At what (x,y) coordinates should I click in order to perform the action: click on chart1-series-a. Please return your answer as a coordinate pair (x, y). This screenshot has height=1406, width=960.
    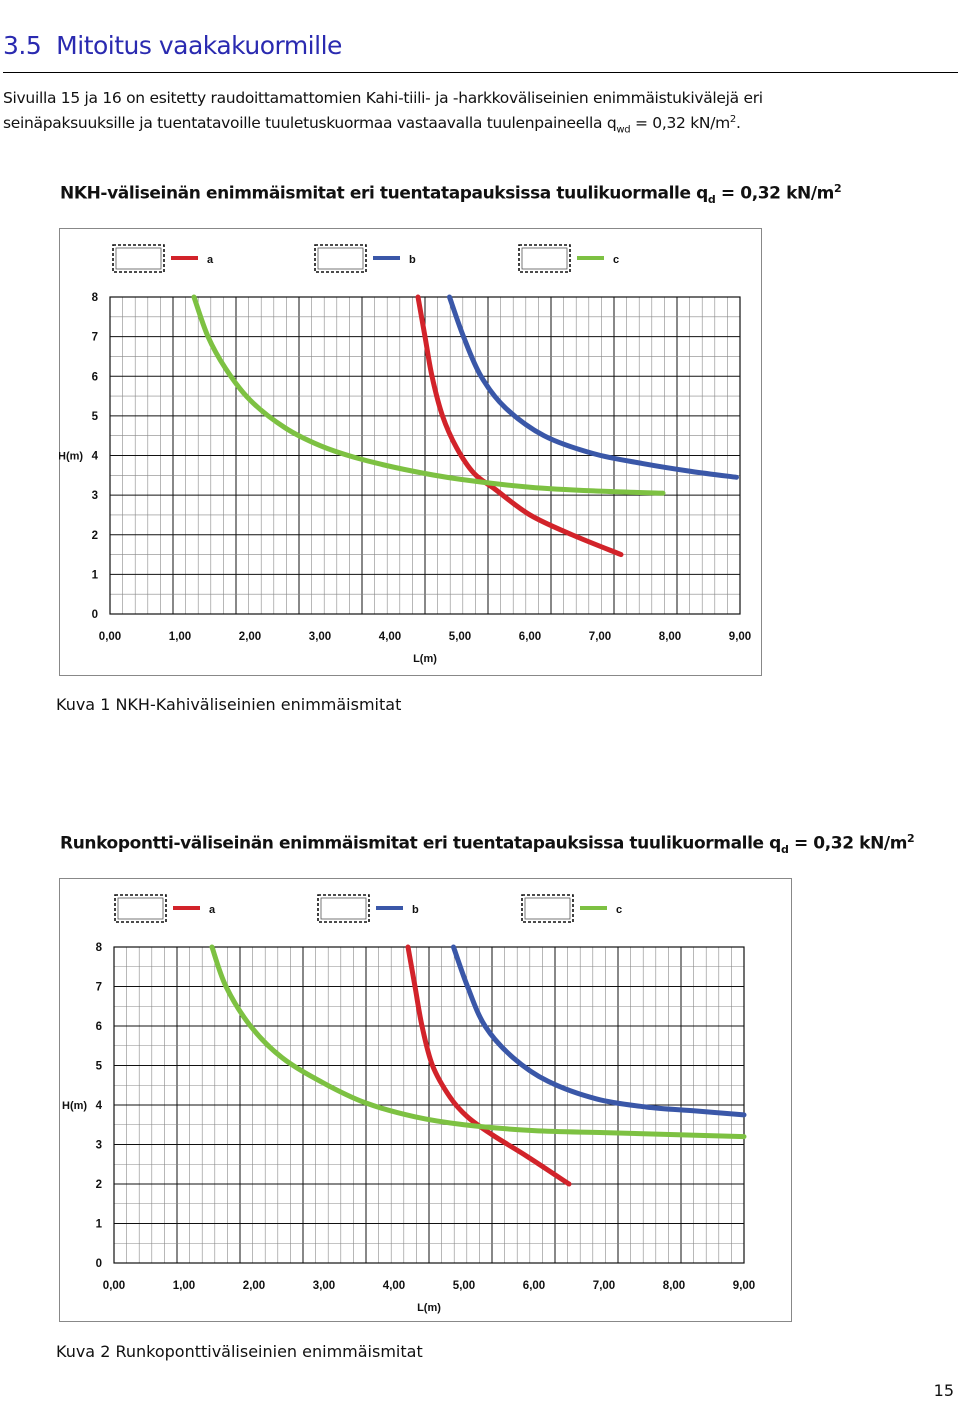
    Looking at the image, I should click on (519, 426).